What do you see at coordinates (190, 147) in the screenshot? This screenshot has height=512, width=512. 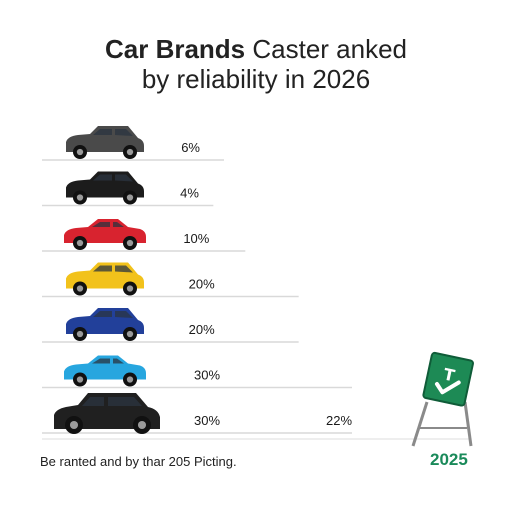 I see `data-label: 6%` at bounding box center [190, 147].